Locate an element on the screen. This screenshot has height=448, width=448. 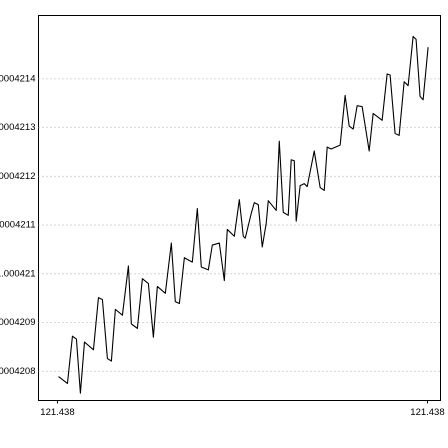
y-tick-label: 1.0004209 is located at coordinates (18, 322).